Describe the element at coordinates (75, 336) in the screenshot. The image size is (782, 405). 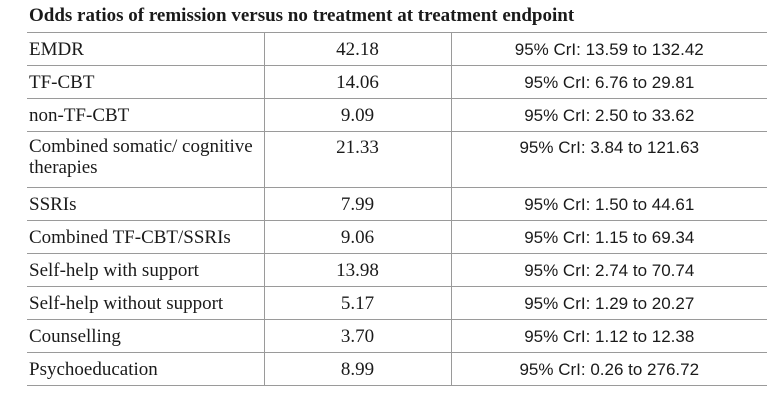
I see `treatment-cell: Counselling` at that location.